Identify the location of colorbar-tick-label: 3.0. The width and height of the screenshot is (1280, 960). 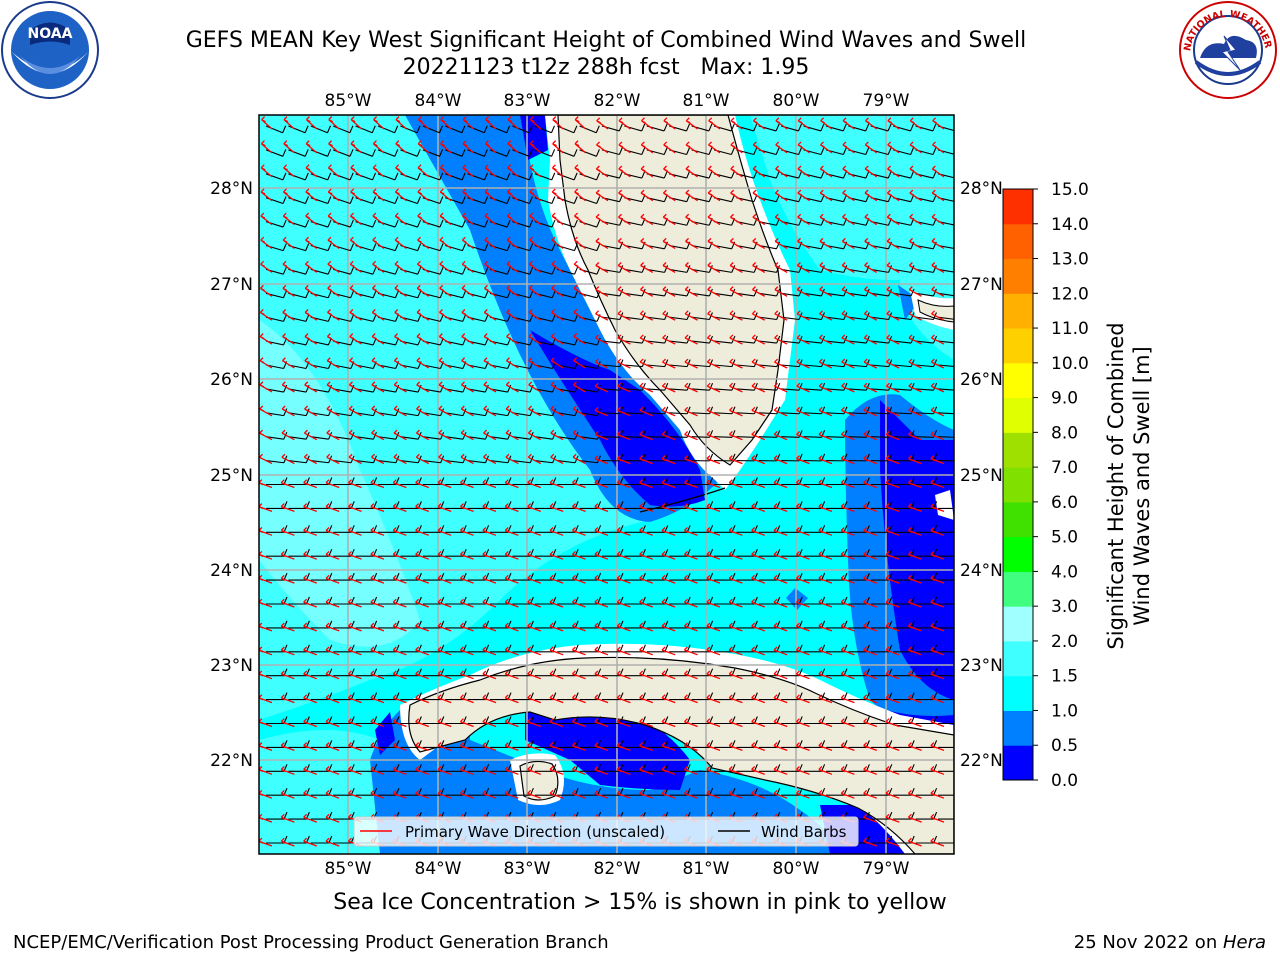
(1064, 607).